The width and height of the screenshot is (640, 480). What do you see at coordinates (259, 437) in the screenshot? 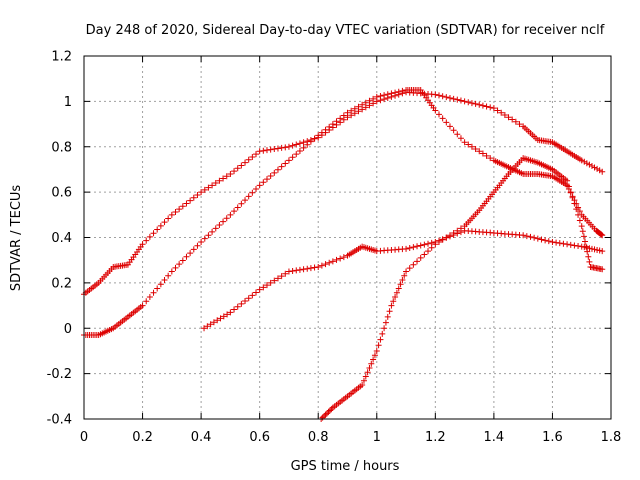
I see `x-tick-label: 0.6` at bounding box center [259, 437].